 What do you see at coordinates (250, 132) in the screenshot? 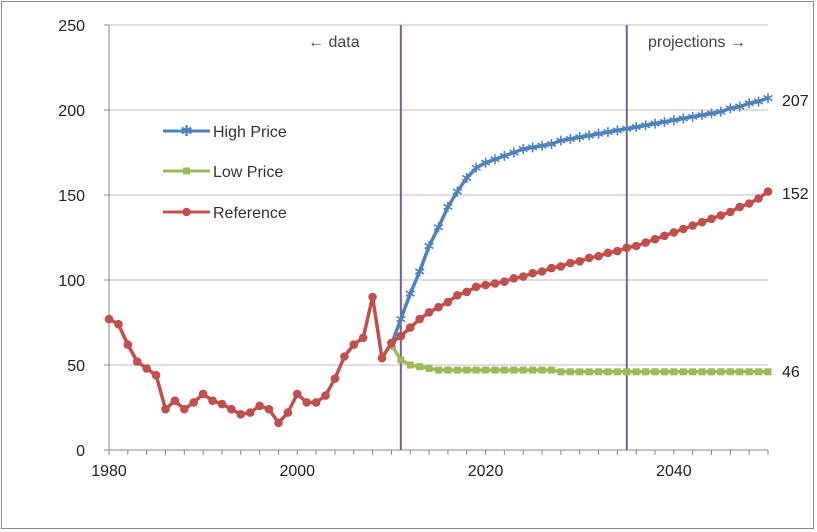
I see `legend-label-high: High Price` at bounding box center [250, 132].